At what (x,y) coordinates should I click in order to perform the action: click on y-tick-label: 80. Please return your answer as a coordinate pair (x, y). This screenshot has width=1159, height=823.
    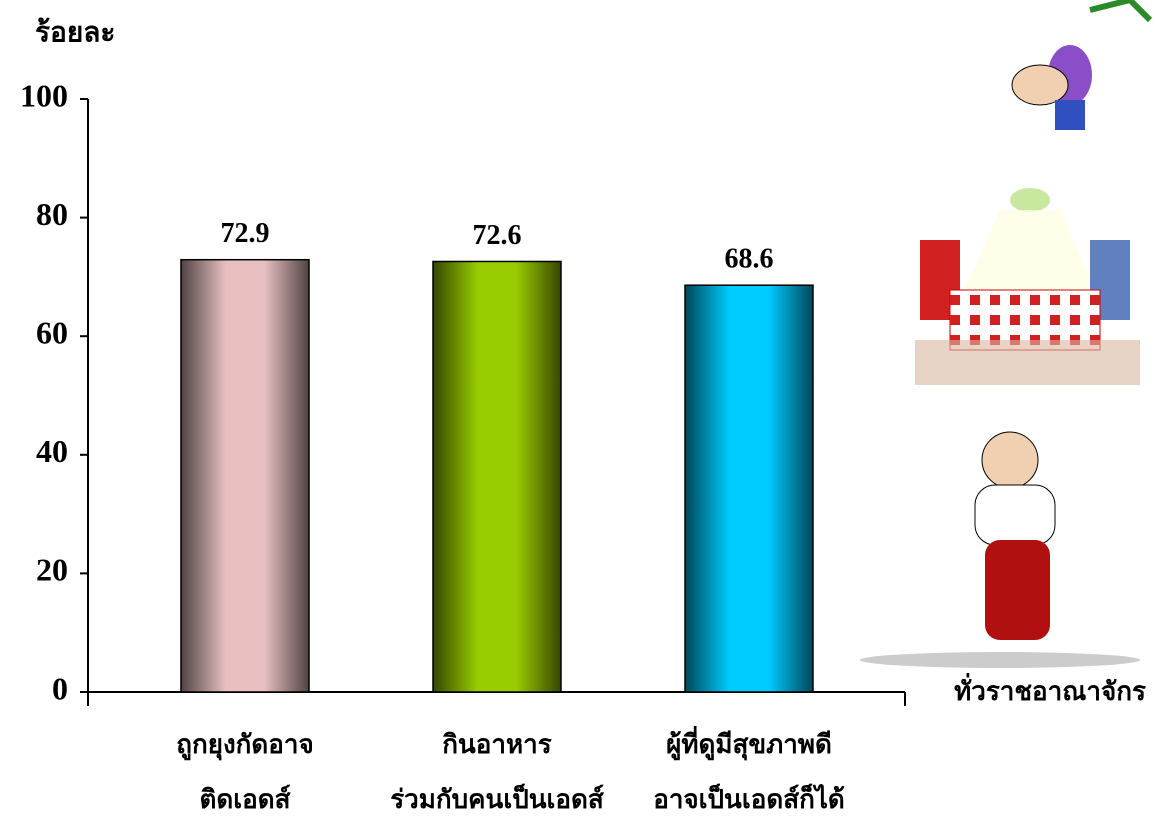
    Looking at the image, I should click on (52, 214).